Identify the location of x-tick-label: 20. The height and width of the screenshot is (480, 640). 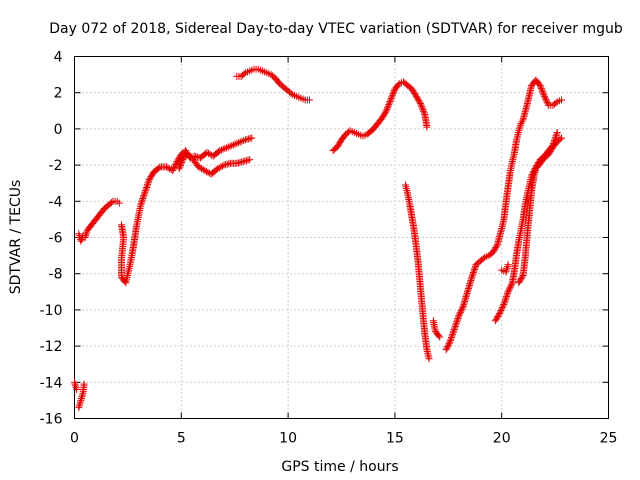
(502, 439).